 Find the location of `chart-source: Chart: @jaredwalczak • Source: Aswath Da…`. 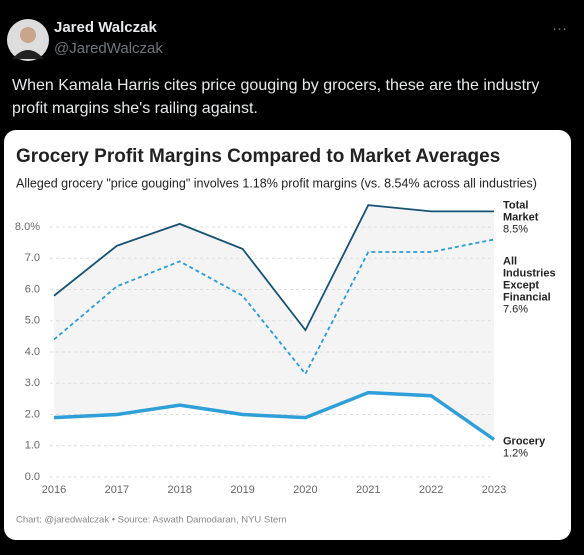

chart-source: Chart: @jaredwalczak • Source: Aswath Da… is located at coordinates (151, 520).